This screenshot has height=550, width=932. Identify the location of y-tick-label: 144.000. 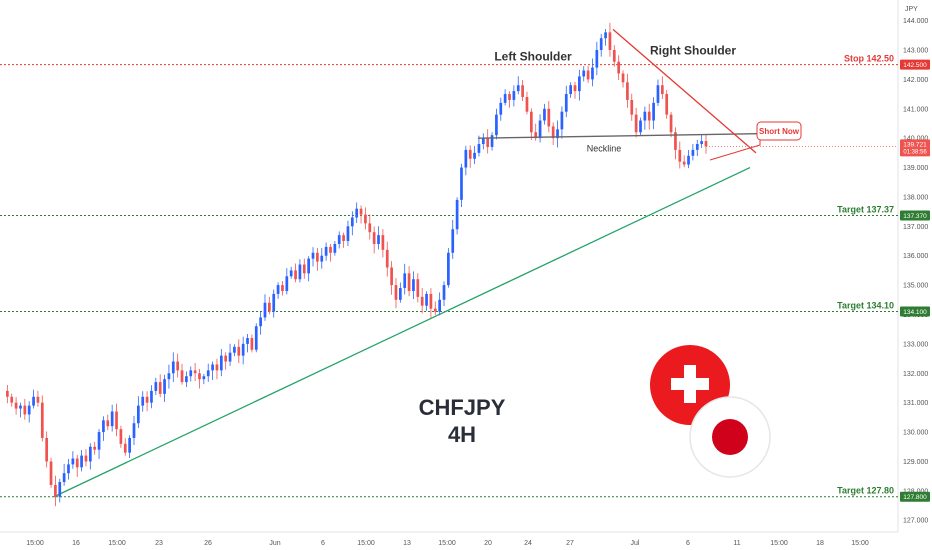
(915, 21).